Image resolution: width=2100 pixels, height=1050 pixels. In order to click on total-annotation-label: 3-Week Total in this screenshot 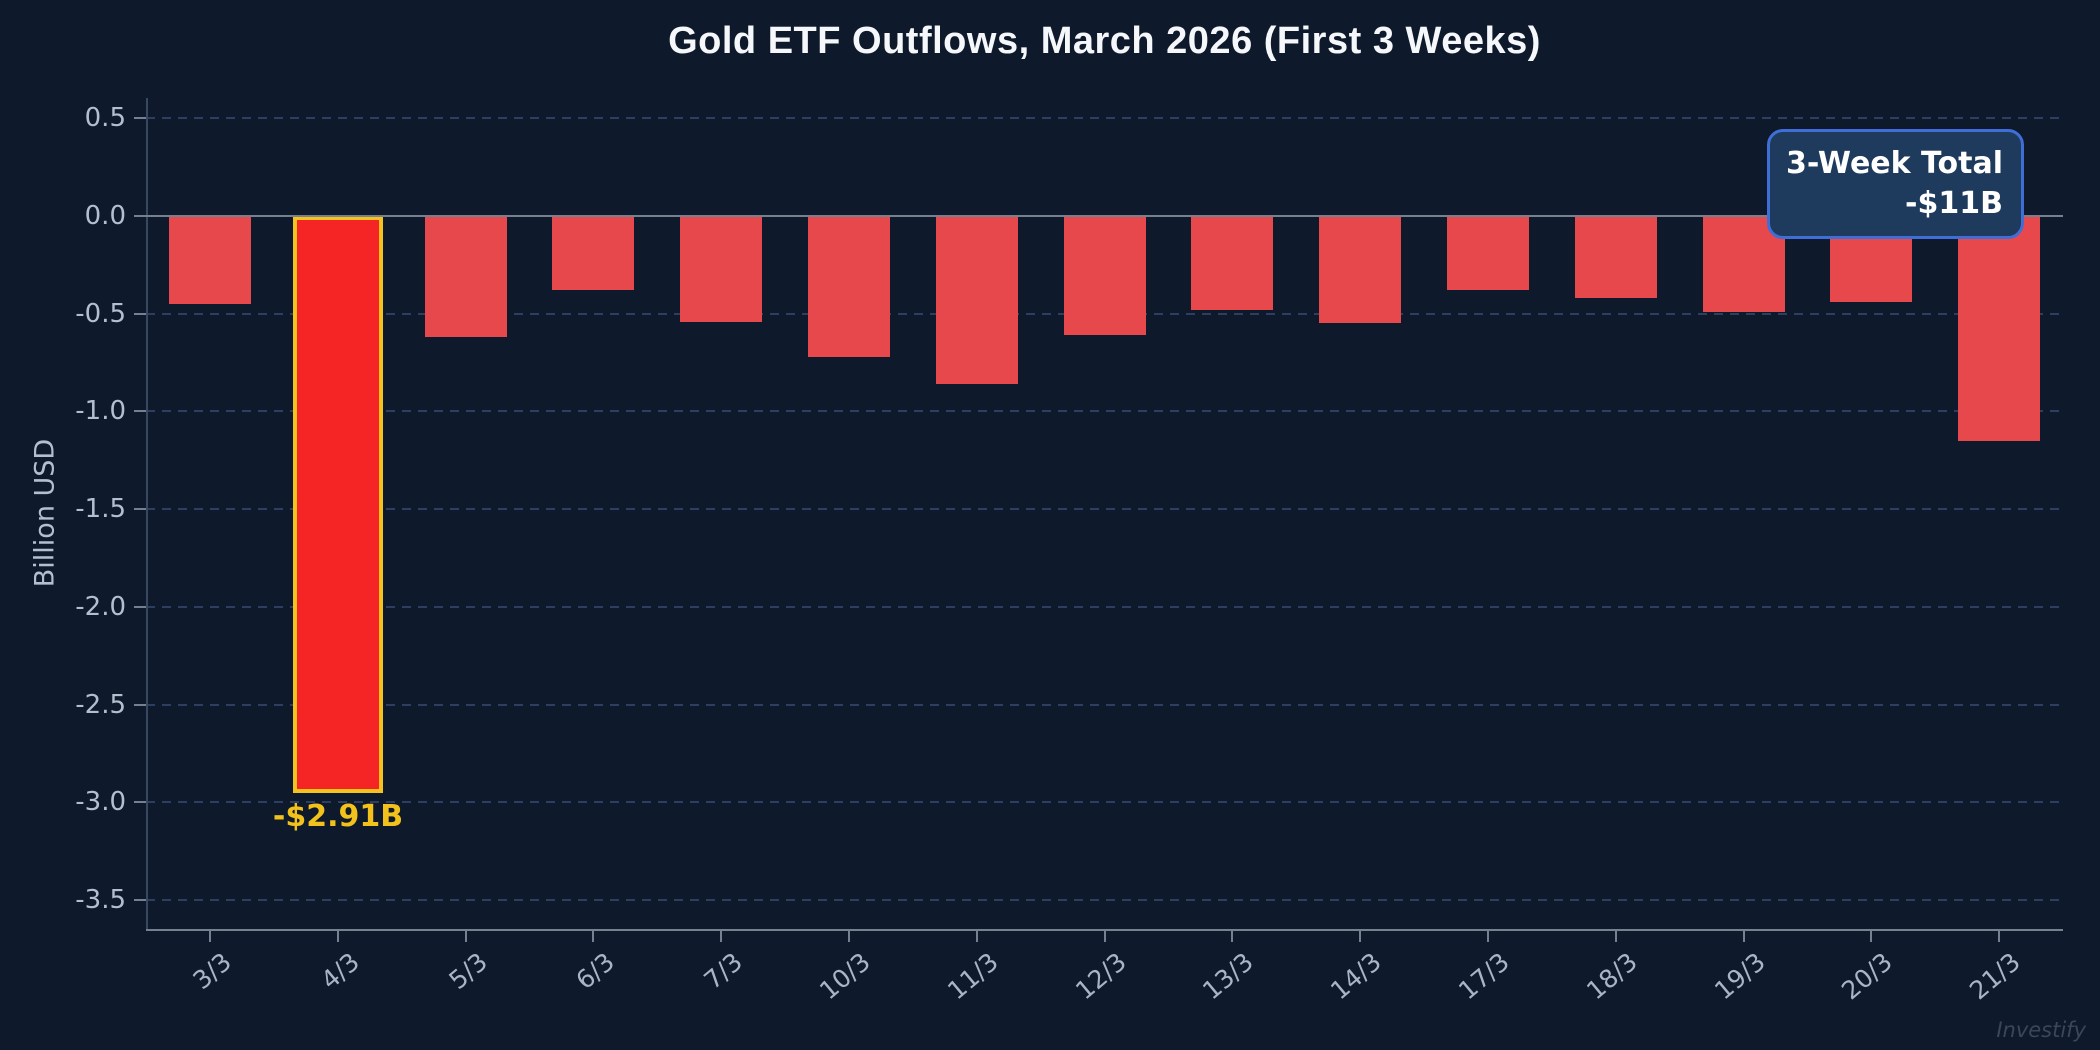, I will do `click(1894, 163)`.